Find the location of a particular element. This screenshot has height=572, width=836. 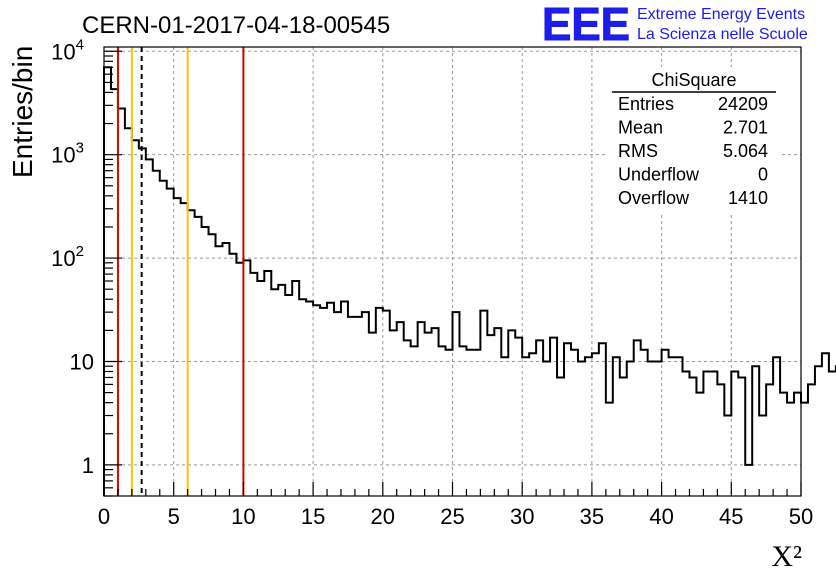

y-tick-label-1: 10 is located at coordinates (82, 361).